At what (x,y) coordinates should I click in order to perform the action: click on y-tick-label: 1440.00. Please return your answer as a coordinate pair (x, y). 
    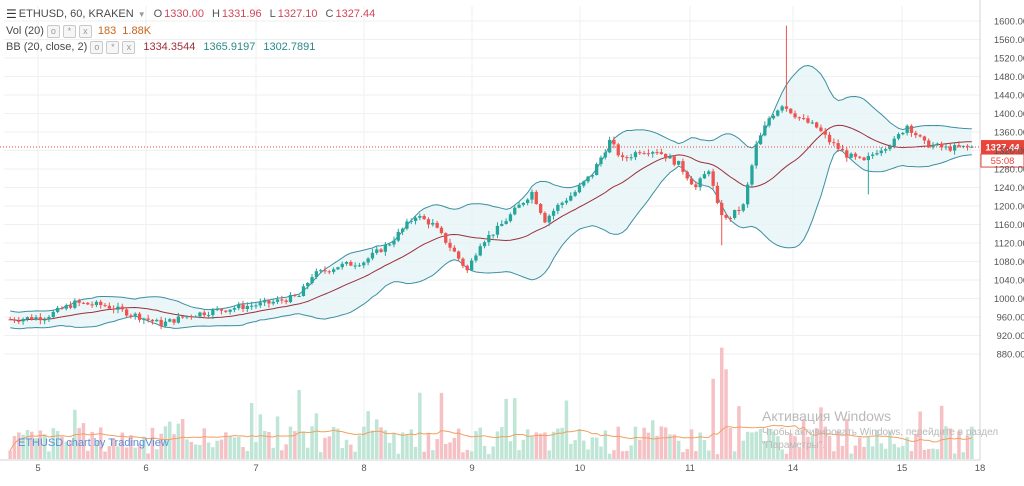
    Looking at the image, I should click on (1009, 96).